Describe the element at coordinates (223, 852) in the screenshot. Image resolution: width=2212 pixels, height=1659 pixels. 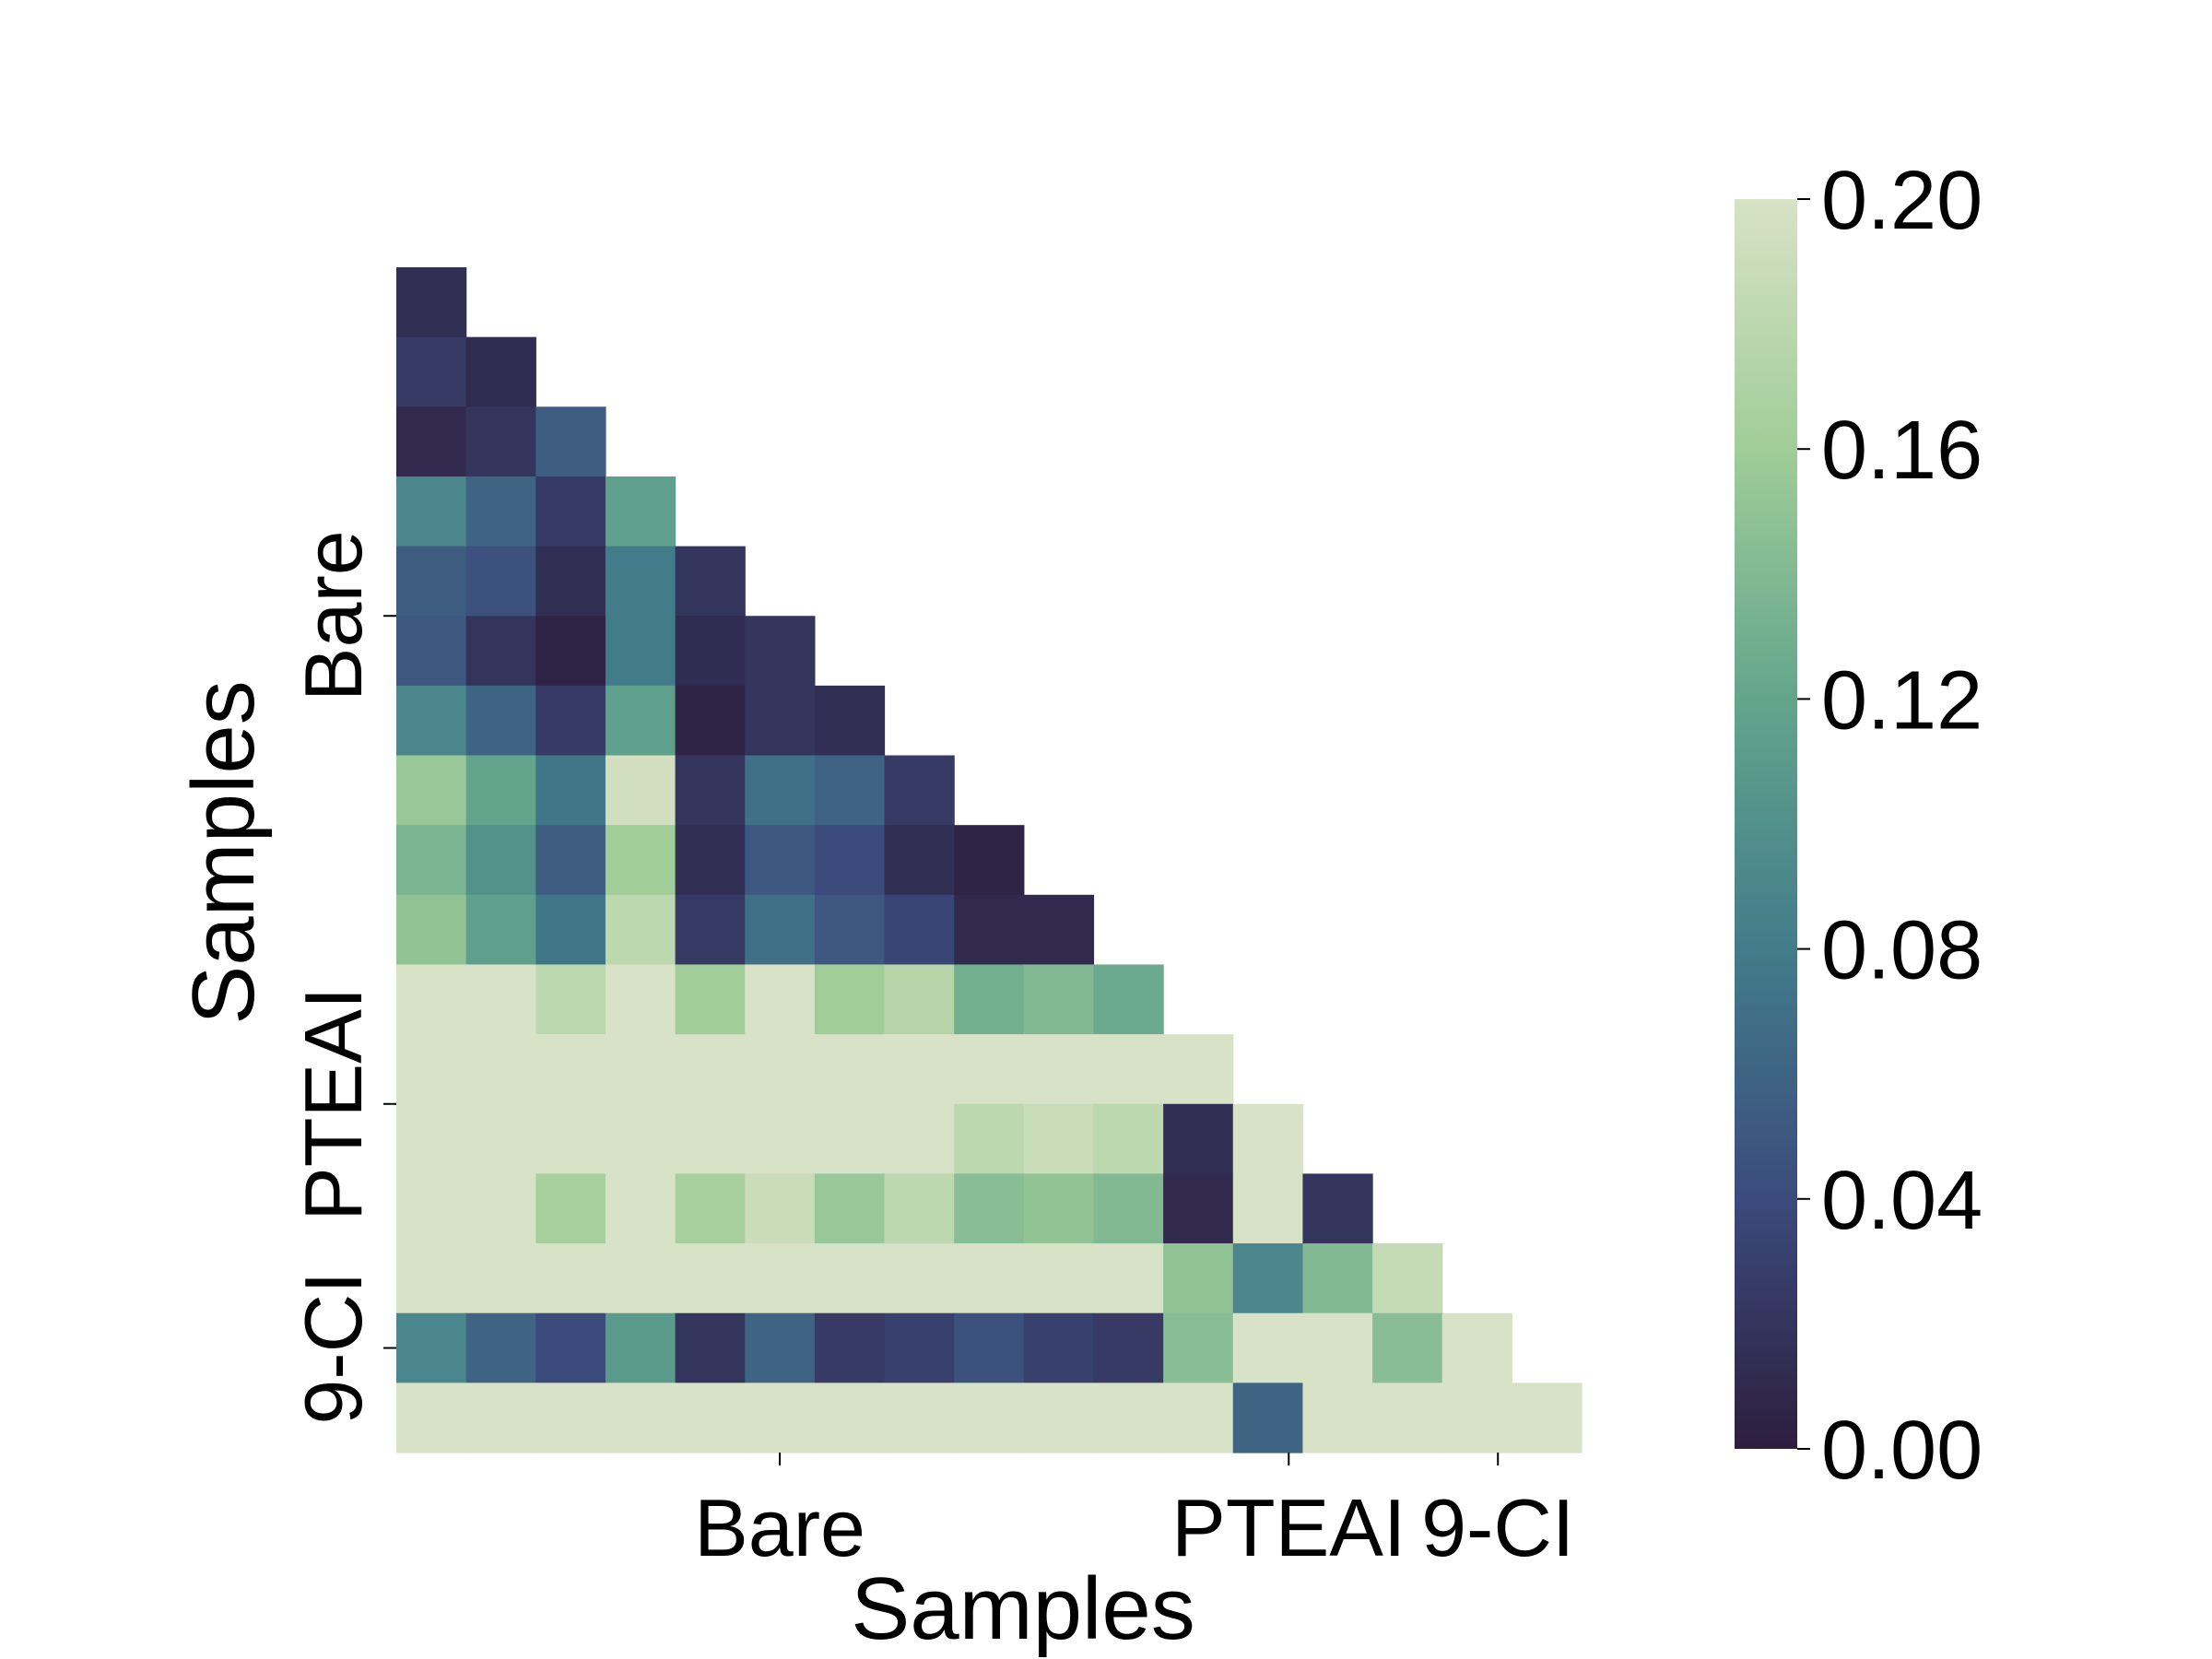
I see `y-axis-label: Samples` at that location.